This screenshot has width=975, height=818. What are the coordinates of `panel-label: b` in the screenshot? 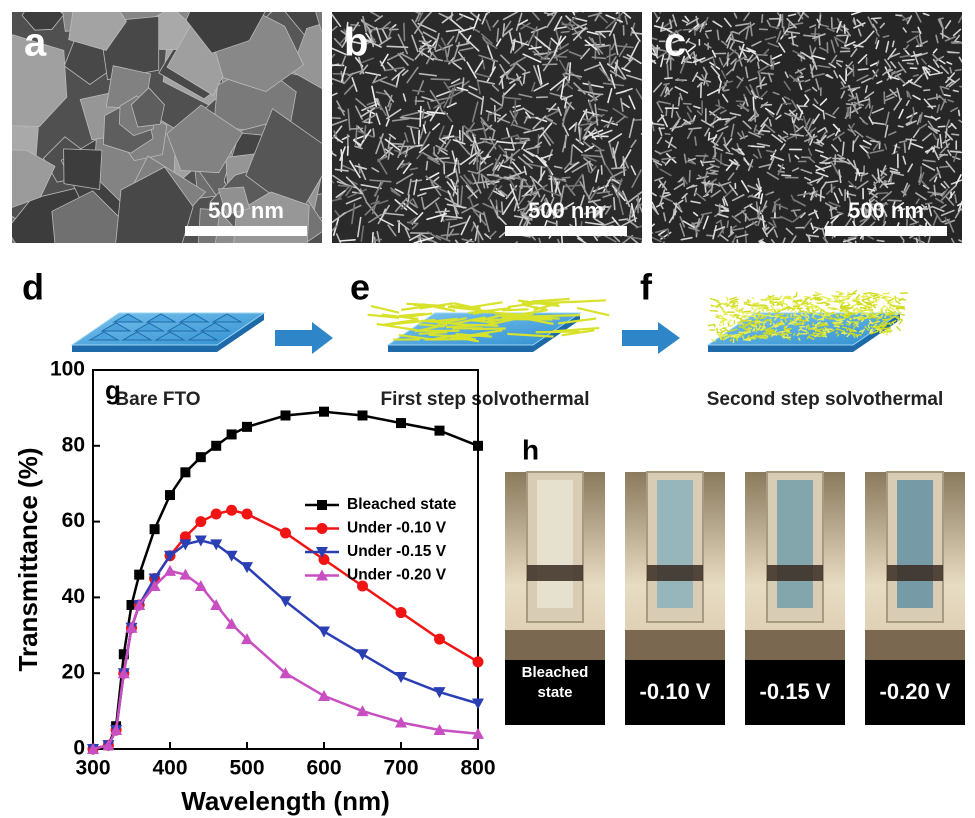 It's located at (356, 43).